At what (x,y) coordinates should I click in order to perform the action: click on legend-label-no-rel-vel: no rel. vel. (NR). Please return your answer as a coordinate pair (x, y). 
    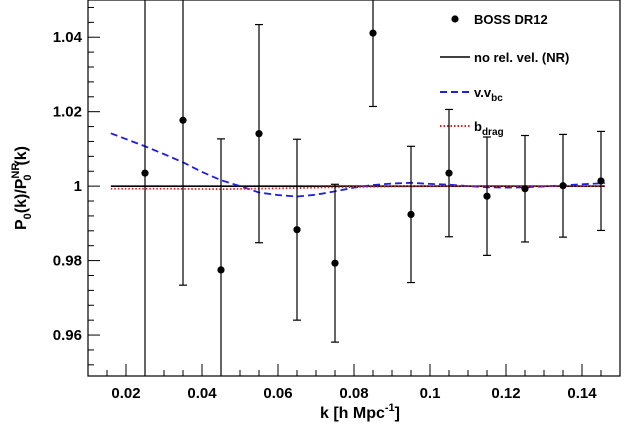
    Looking at the image, I should click on (521, 57).